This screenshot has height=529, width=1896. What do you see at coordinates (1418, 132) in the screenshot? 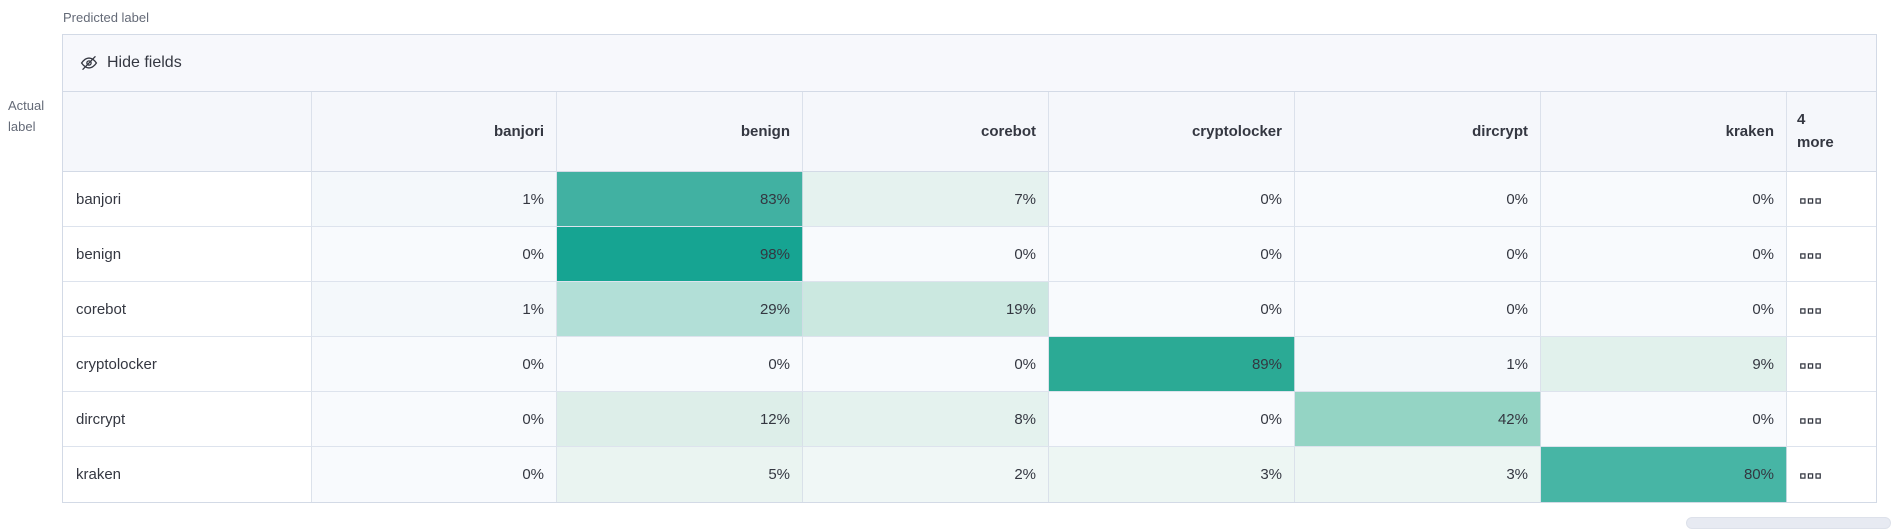
I see `column-header-dircrypt: dircrypt` at bounding box center [1418, 132].